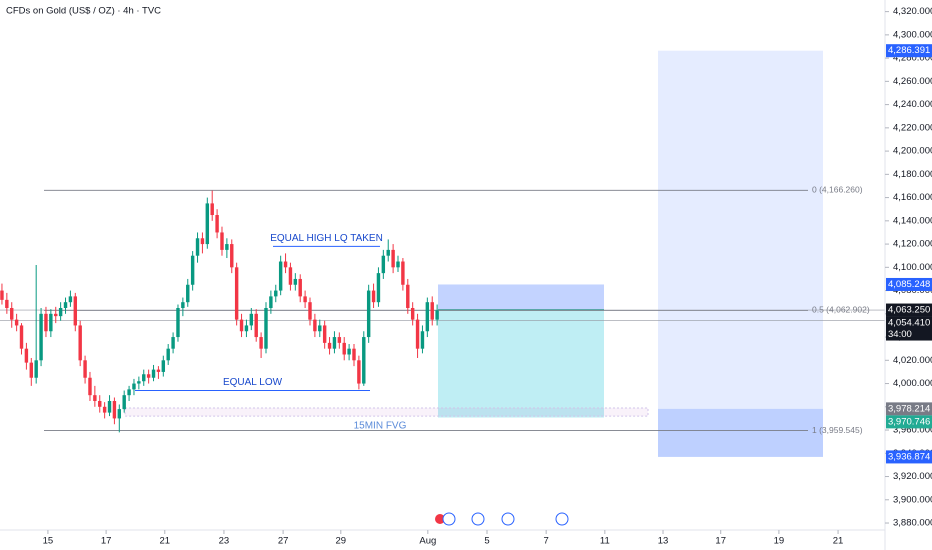 The width and height of the screenshot is (932, 550). Describe the element at coordinates (912, 127) in the screenshot. I see `y-tick-label: 4,220.000` at that location.